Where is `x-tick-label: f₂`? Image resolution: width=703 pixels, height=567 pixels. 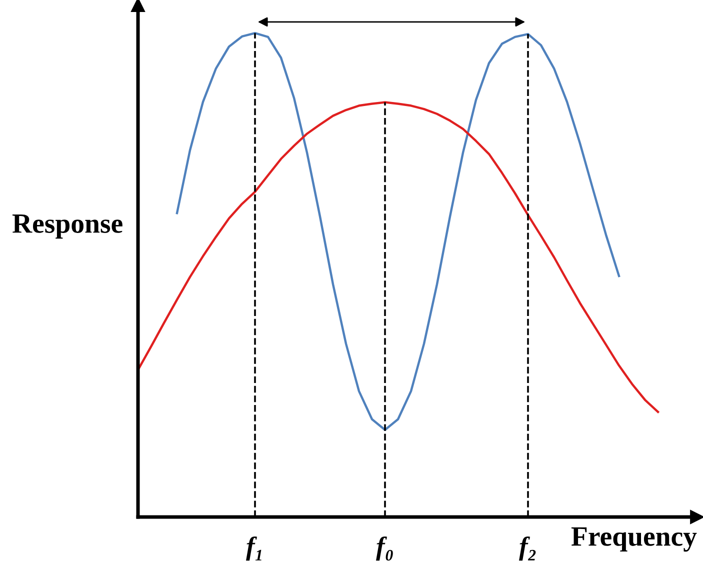
x-tick-label: f₂ is located at coordinates (527, 548).